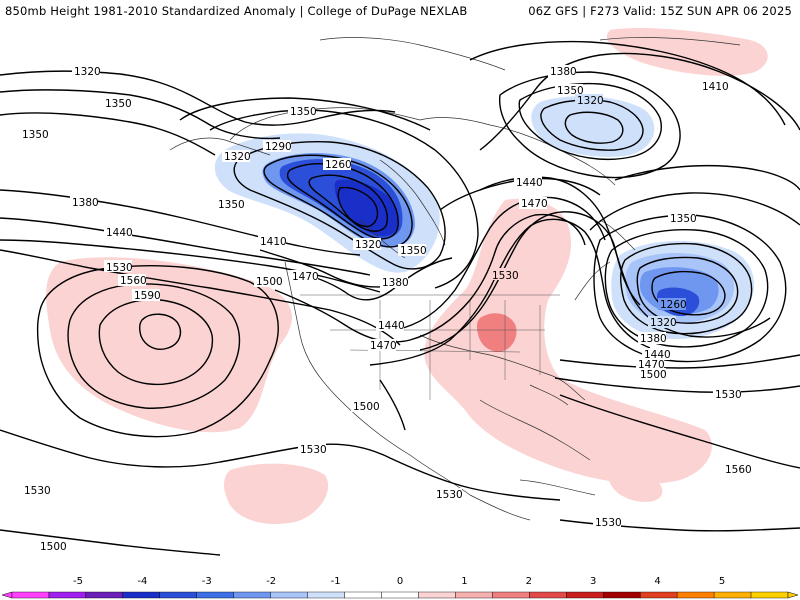 Image resolution: width=800 pixels, height=600 pixels. What do you see at coordinates (78, 581) in the screenshot?
I see `colorbar-tick-label: -5` at bounding box center [78, 581].